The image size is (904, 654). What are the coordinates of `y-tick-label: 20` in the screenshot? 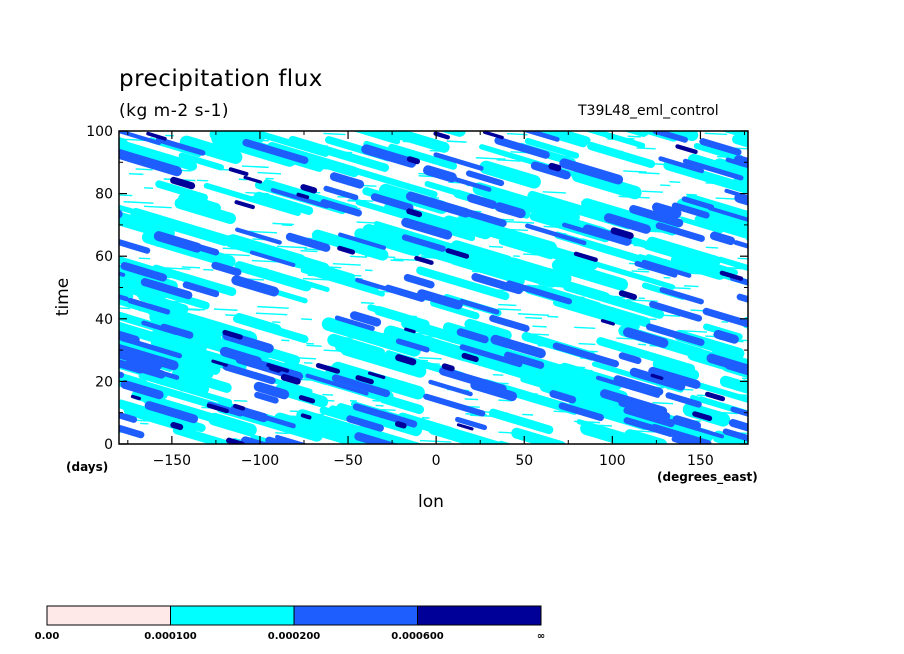 It's located at (104, 382).